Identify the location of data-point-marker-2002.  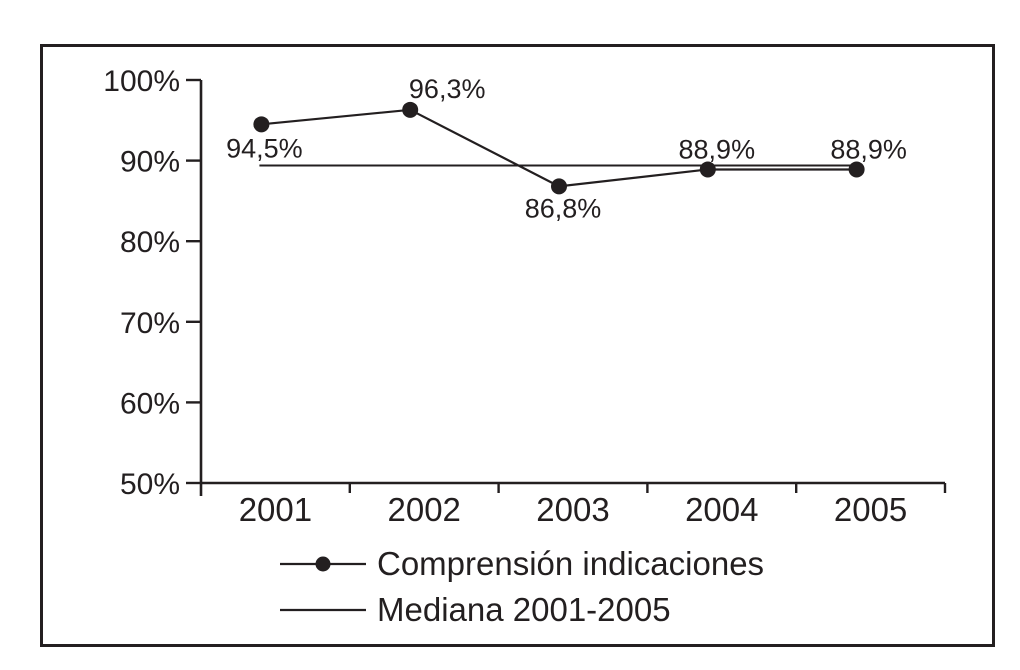
(410, 109).